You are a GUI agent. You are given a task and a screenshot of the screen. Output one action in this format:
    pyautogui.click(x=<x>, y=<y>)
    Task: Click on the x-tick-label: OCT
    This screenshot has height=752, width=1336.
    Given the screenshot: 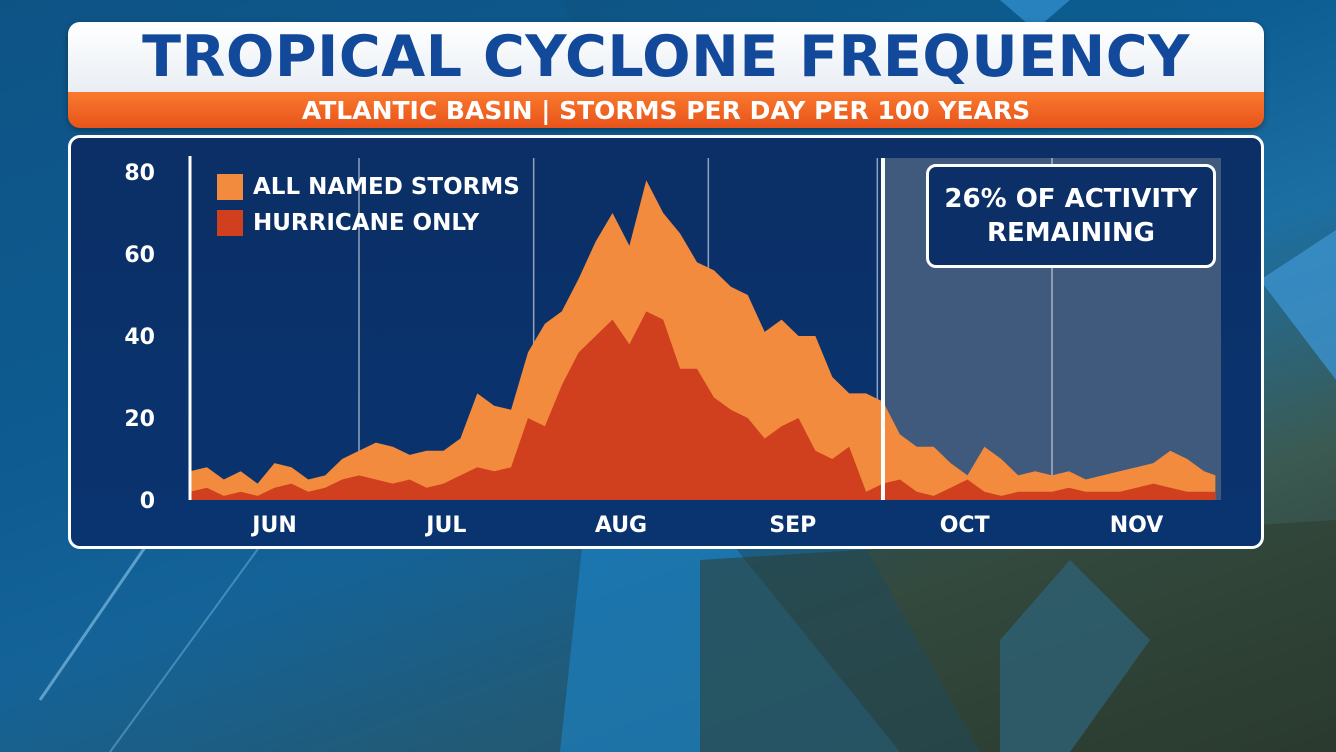 What is the action you would take?
    pyautogui.click(x=965, y=525)
    